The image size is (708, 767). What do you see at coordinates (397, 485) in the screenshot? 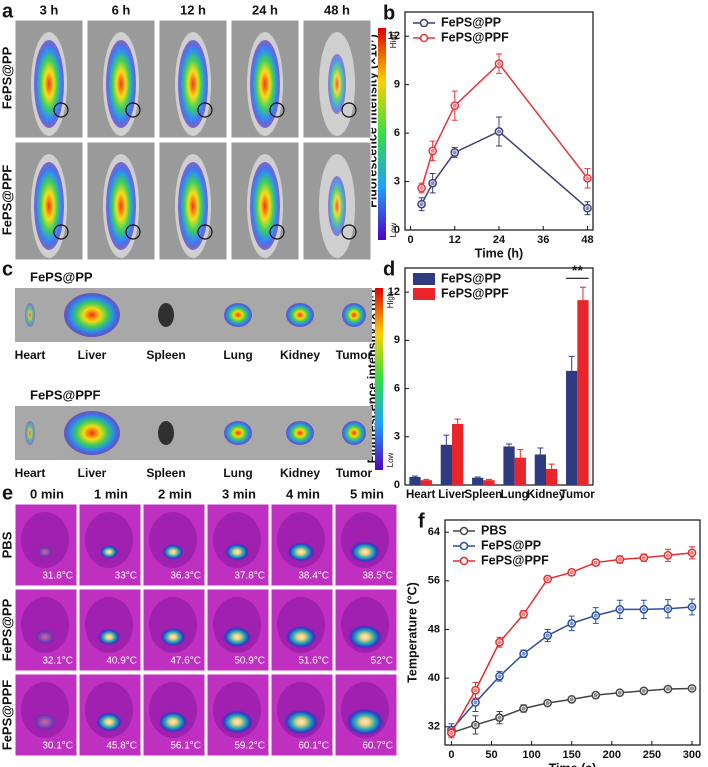
I see `y-tick-label: 0` at bounding box center [397, 485].